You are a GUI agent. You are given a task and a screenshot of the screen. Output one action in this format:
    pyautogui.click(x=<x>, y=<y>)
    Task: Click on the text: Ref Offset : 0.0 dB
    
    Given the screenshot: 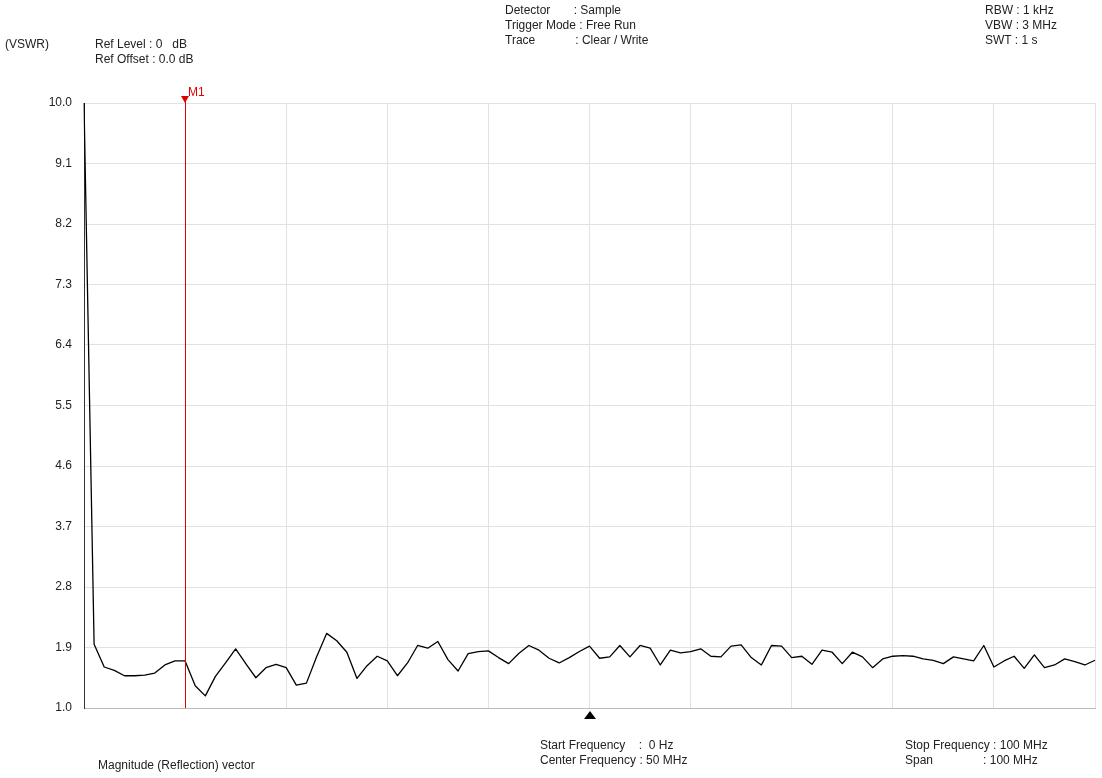 What is the action you would take?
    pyautogui.click(x=144, y=59)
    